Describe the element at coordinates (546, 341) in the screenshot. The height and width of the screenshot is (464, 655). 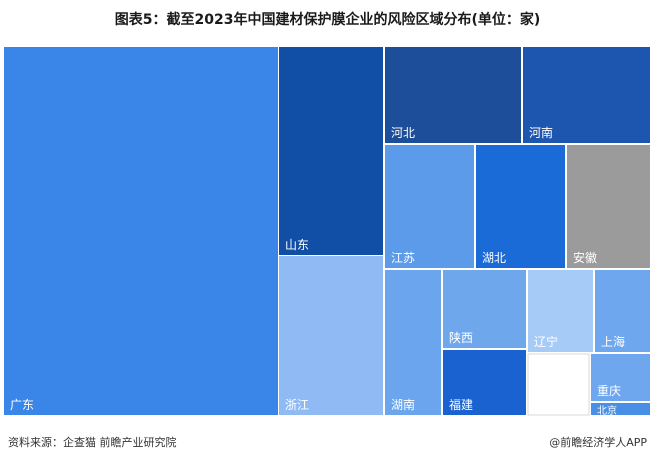
I see `treemap-label-10: 辽宁` at that location.